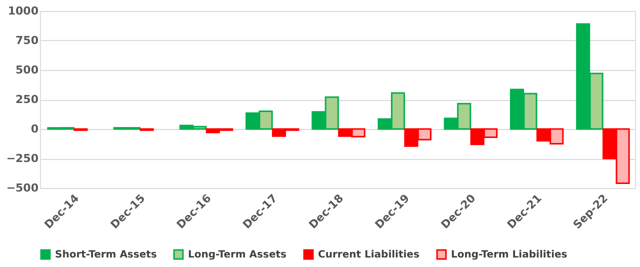 This screenshot has width=640, height=267. What do you see at coordinates (22, 188) in the screenshot?
I see `y-tick-label: −500` at bounding box center [22, 188].